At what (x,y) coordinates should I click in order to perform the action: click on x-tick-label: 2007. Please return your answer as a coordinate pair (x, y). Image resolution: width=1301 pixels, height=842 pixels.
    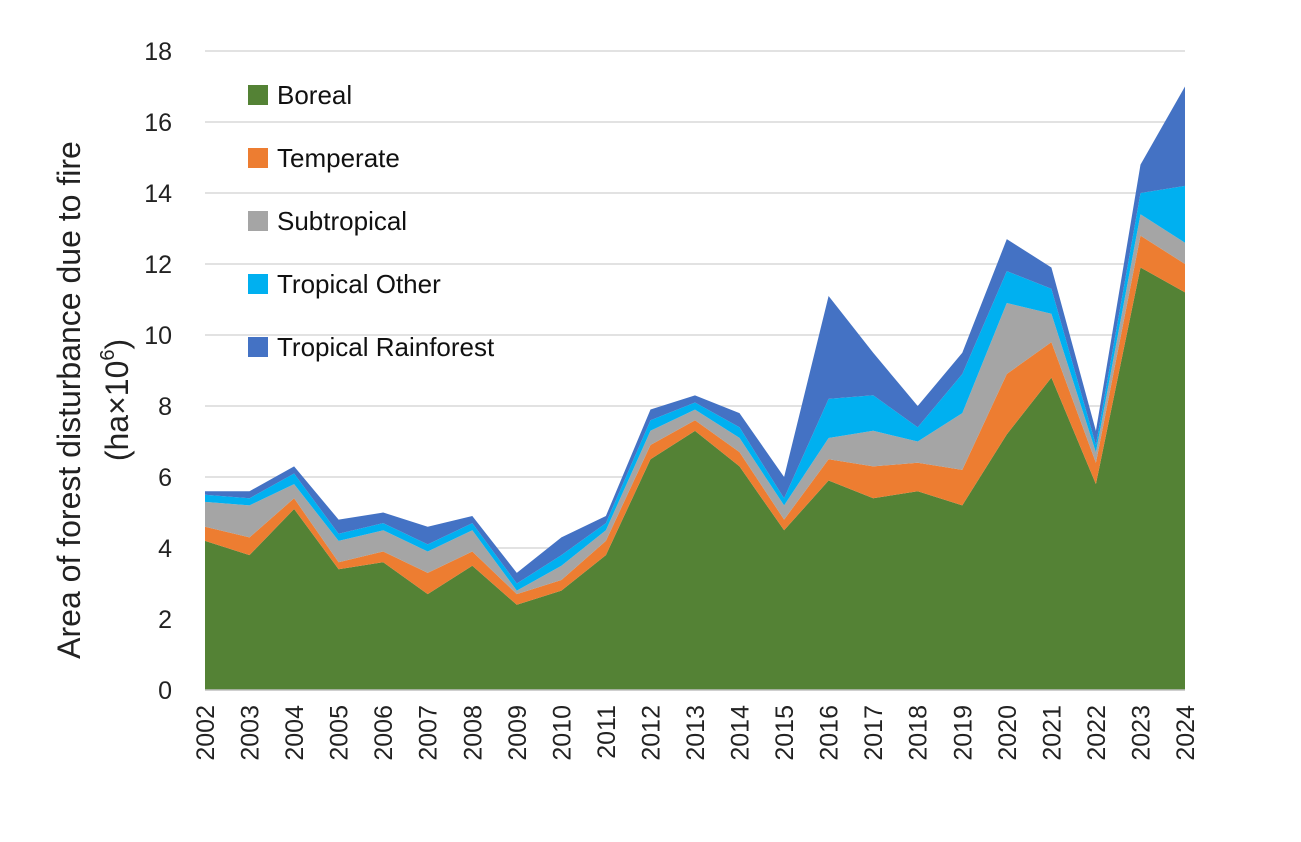
    Looking at the image, I should click on (429, 733).